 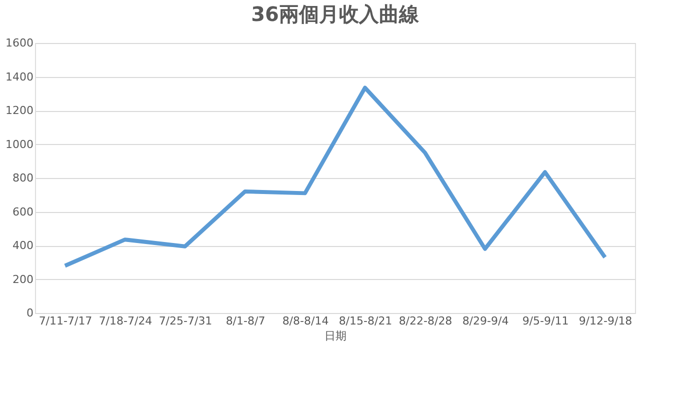 What do you see at coordinates (23, 211) in the screenshot?
I see `y-tick-label: 600` at bounding box center [23, 211].